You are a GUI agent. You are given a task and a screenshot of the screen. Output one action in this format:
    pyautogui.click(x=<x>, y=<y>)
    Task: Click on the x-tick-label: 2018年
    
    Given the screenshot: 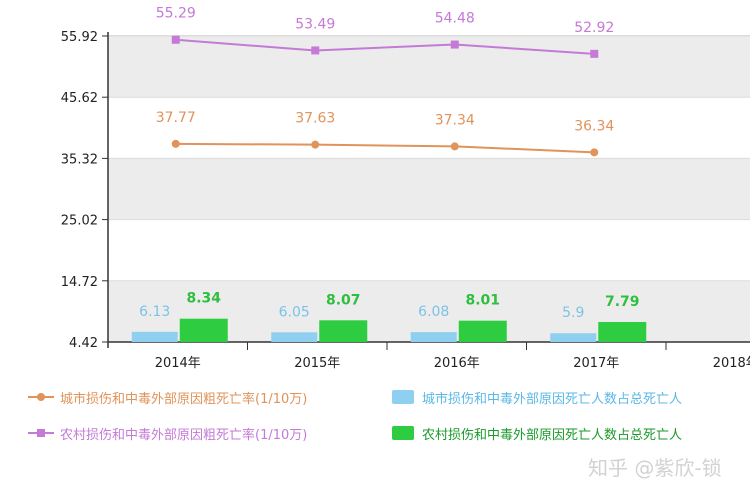 What is the action you would take?
    pyautogui.click(x=731, y=363)
    